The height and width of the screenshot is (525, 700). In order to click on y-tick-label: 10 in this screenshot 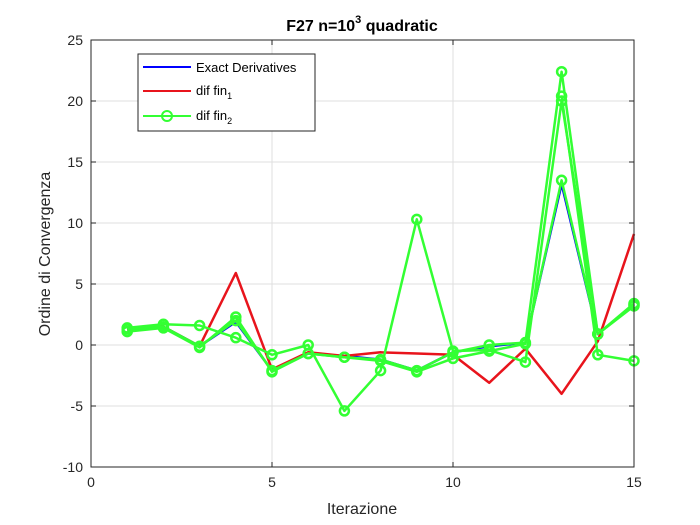, I will do `click(75, 223)`.